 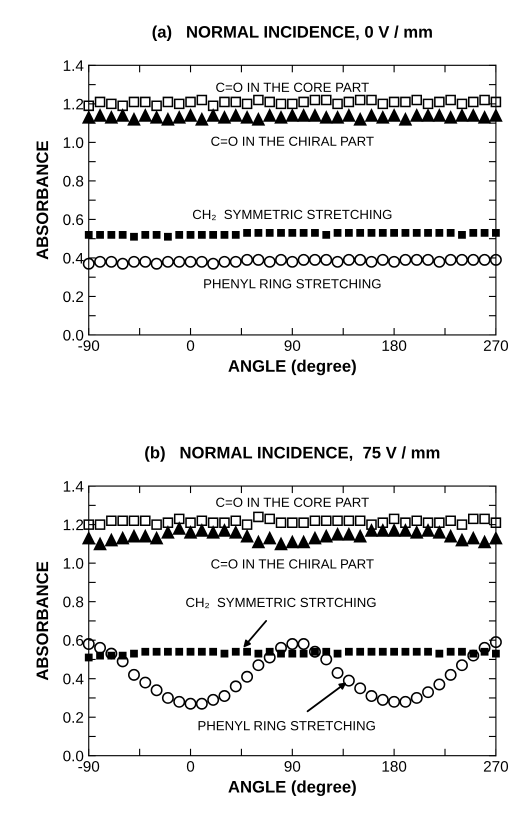 I want to click on annotation: C=O IN THE CORE PART, so click(x=292, y=87).